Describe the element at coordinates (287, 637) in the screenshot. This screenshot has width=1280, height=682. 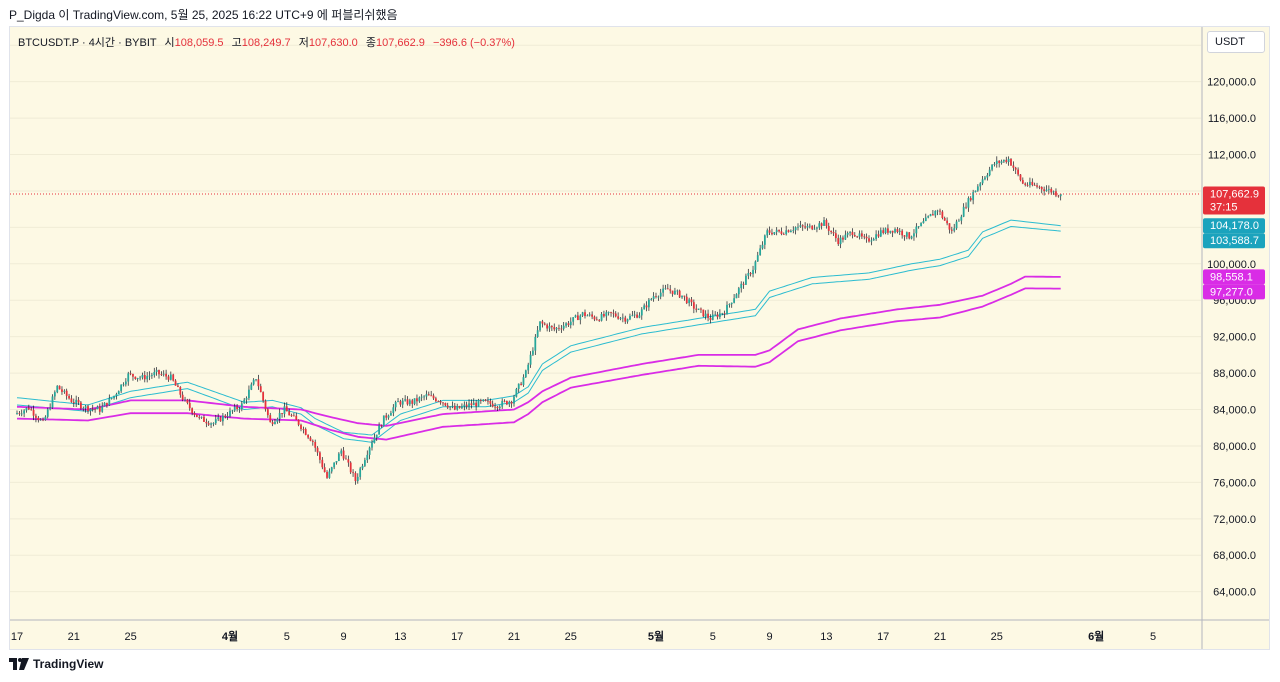
I see `time-tick-label: 5` at that location.